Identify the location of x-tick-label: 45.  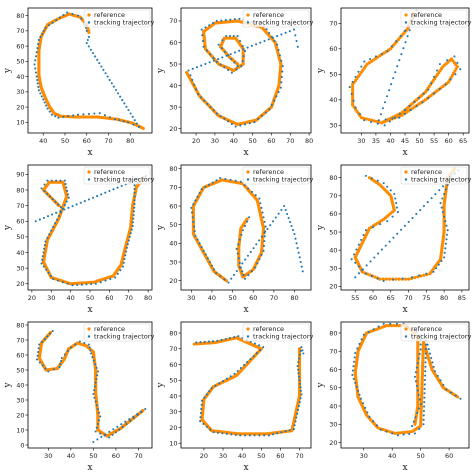
(405, 141).